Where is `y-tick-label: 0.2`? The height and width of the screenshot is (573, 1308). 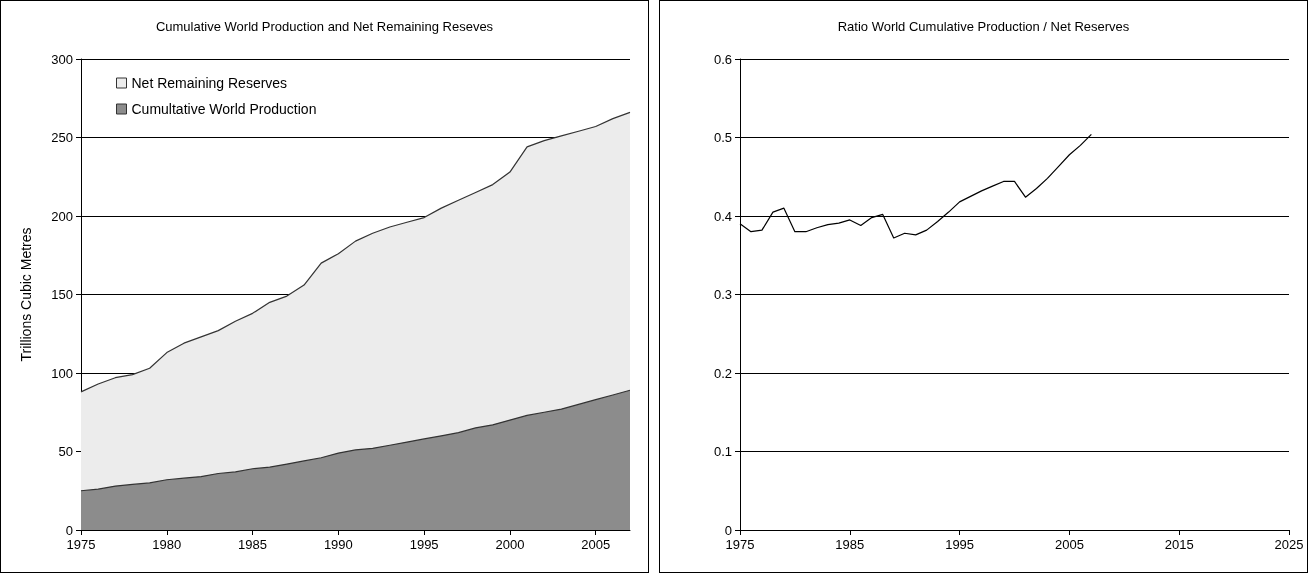
y-tick-label: 0.2 is located at coordinates (722, 373).